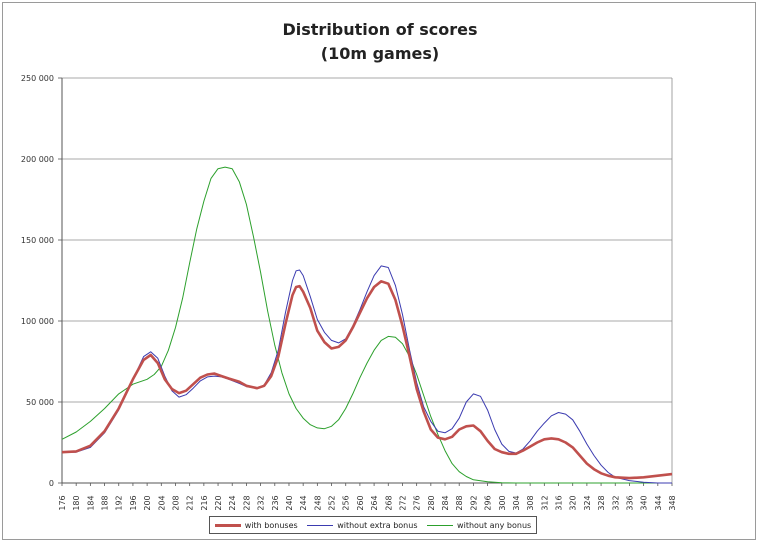 The width and height of the screenshot is (760, 544). I want to click on chart-title: Distribution of scores (10m games), so click(380, 42).